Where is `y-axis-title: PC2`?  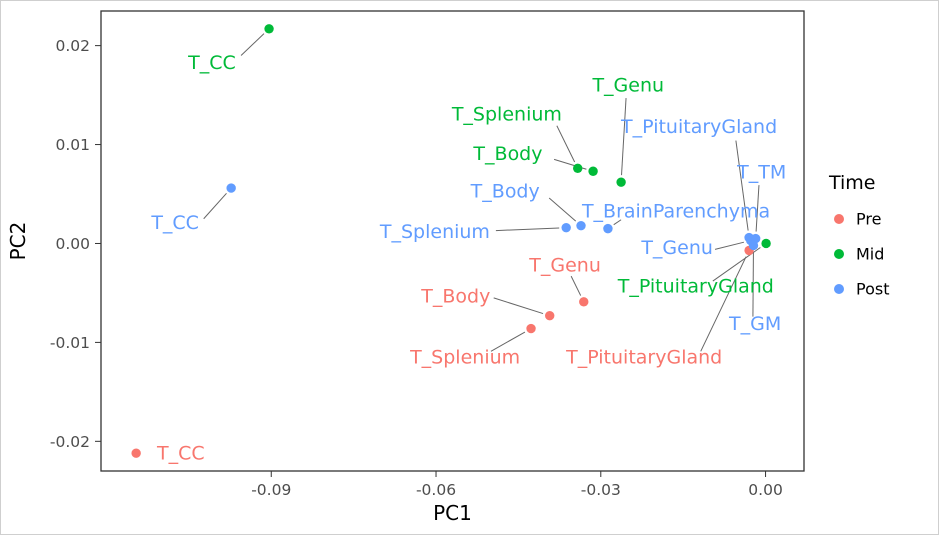 y-axis-title: PC2 is located at coordinates (18, 241).